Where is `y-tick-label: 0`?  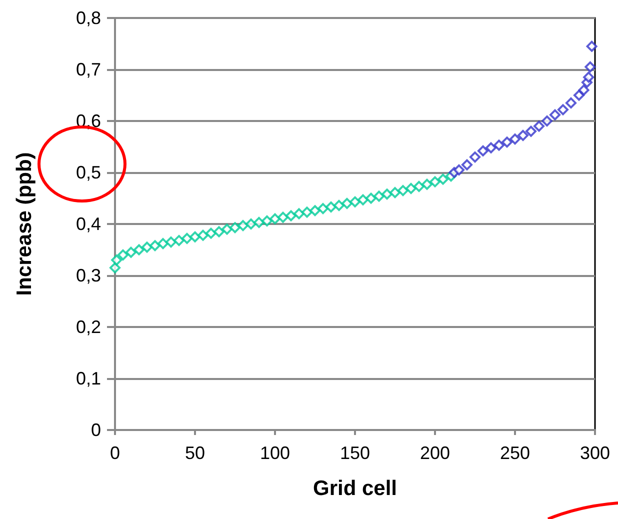
y-tick-label: 0 is located at coordinates (95, 430).